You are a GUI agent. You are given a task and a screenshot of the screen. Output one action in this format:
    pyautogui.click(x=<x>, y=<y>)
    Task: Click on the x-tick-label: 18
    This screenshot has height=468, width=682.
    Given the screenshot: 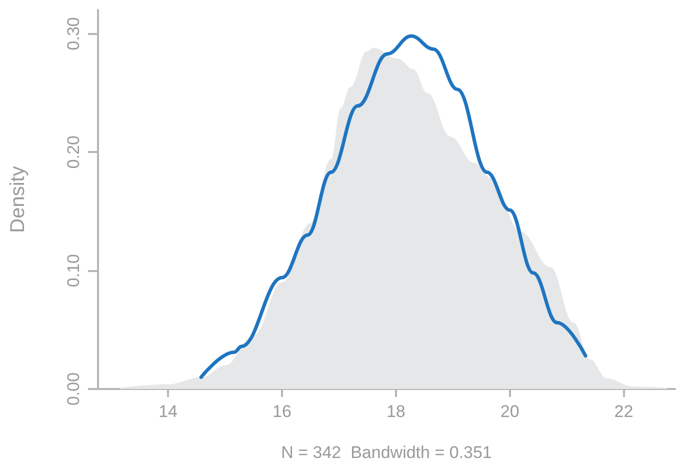 What is the action you would take?
    pyautogui.click(x=396, y=411)
    